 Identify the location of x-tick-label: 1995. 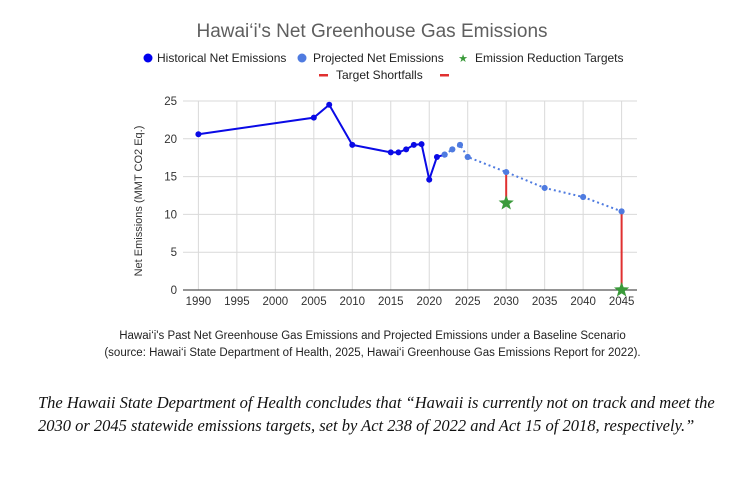
(237, 302).